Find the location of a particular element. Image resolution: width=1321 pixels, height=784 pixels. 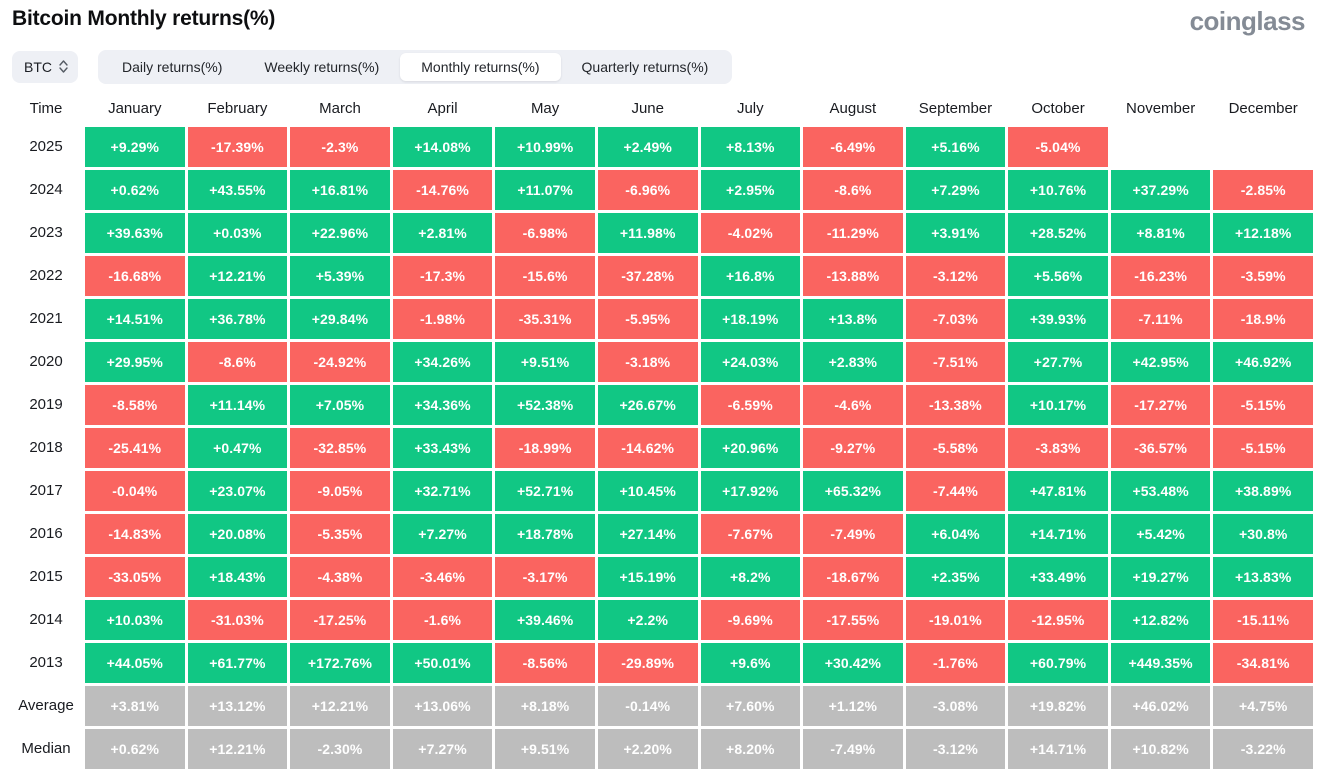

return-cell: +10.76% is located at coordinates (1058, 189).